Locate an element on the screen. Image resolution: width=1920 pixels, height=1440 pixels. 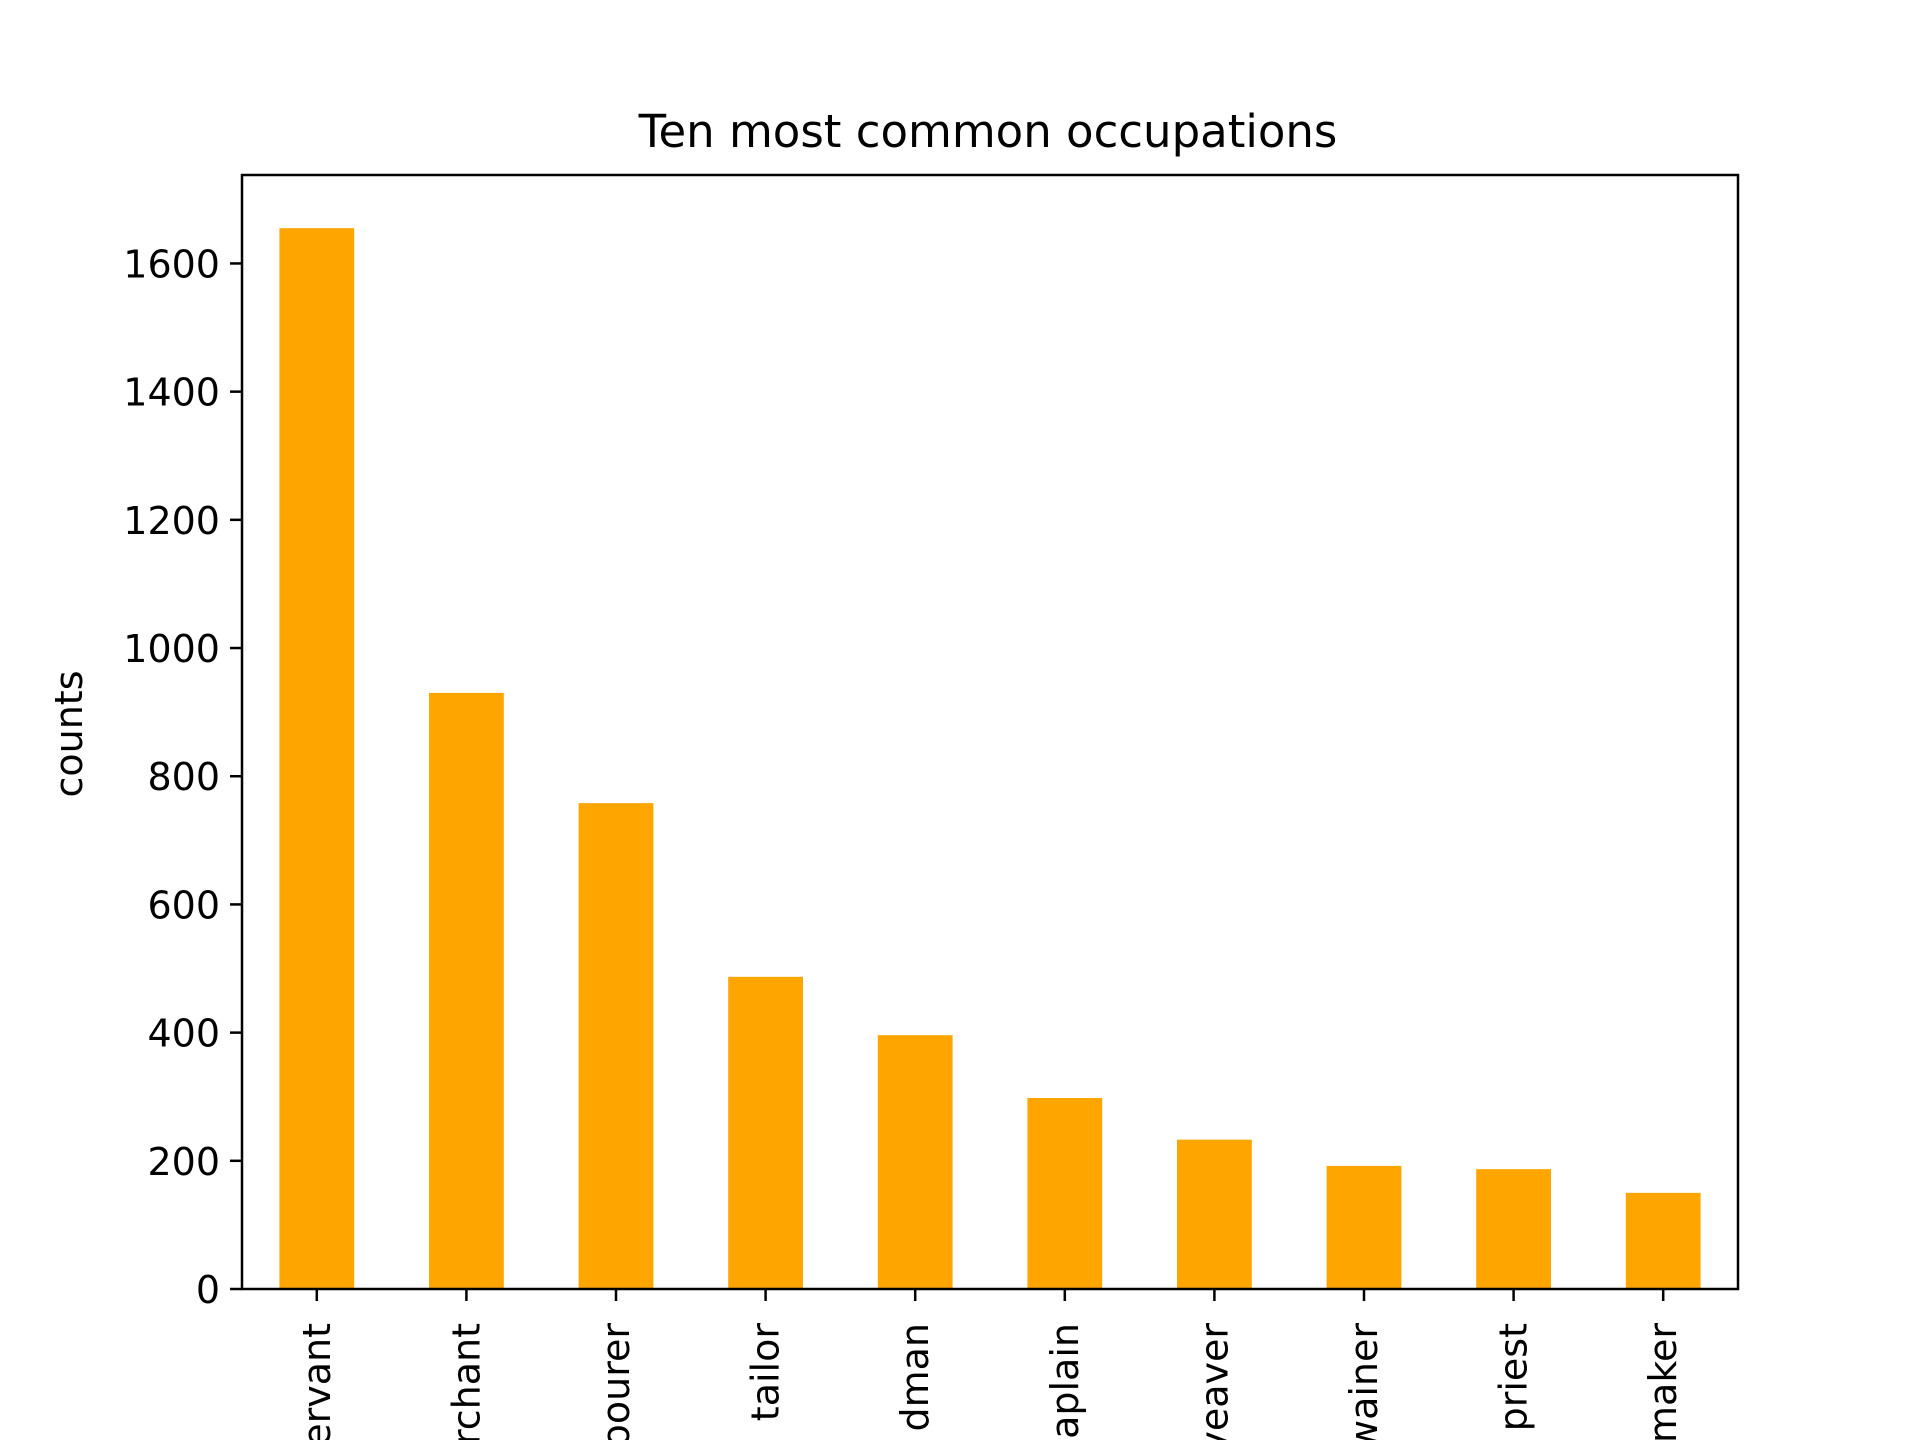
y-axis-label: counts is located at coordinates (69, 733).